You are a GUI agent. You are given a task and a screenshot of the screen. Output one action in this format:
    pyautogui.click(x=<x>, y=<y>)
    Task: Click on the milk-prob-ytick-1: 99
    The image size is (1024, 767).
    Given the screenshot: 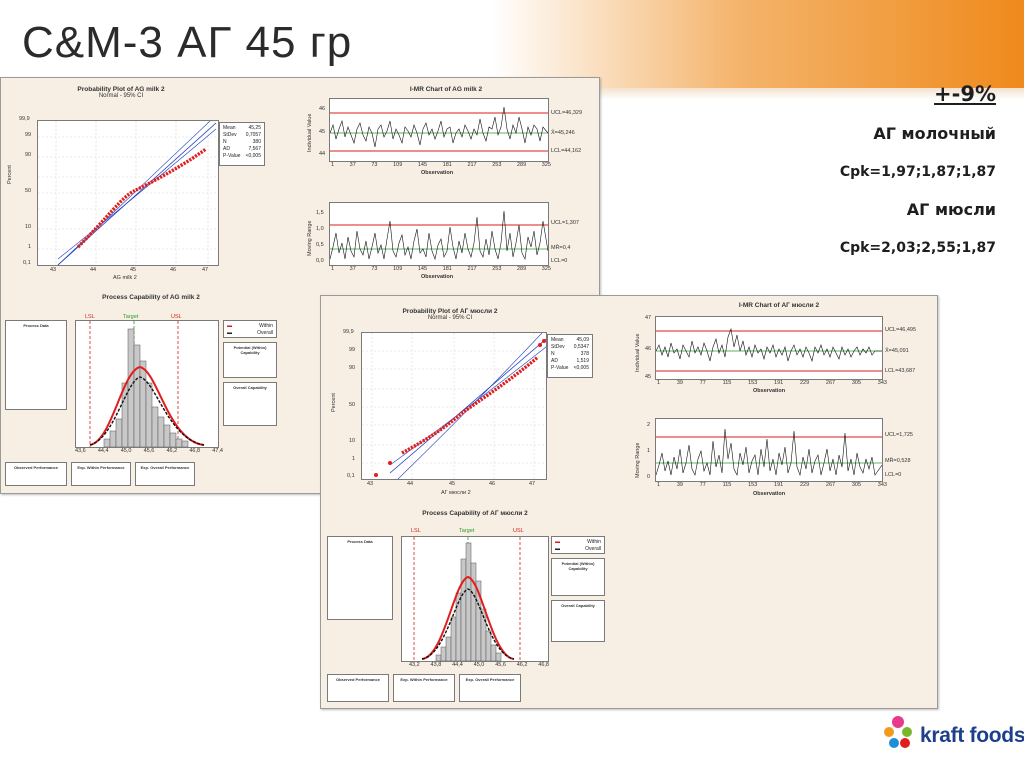 What is the action you would take?
    pyautogui.click(x=28, y=135)
    